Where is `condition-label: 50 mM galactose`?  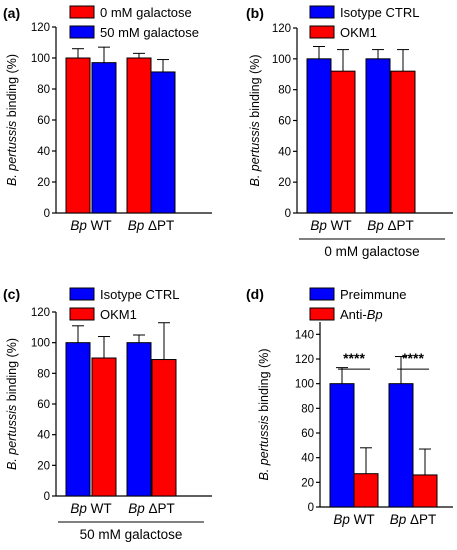 condition-label: 50 mM galactose is located at coordinates (131, 534).